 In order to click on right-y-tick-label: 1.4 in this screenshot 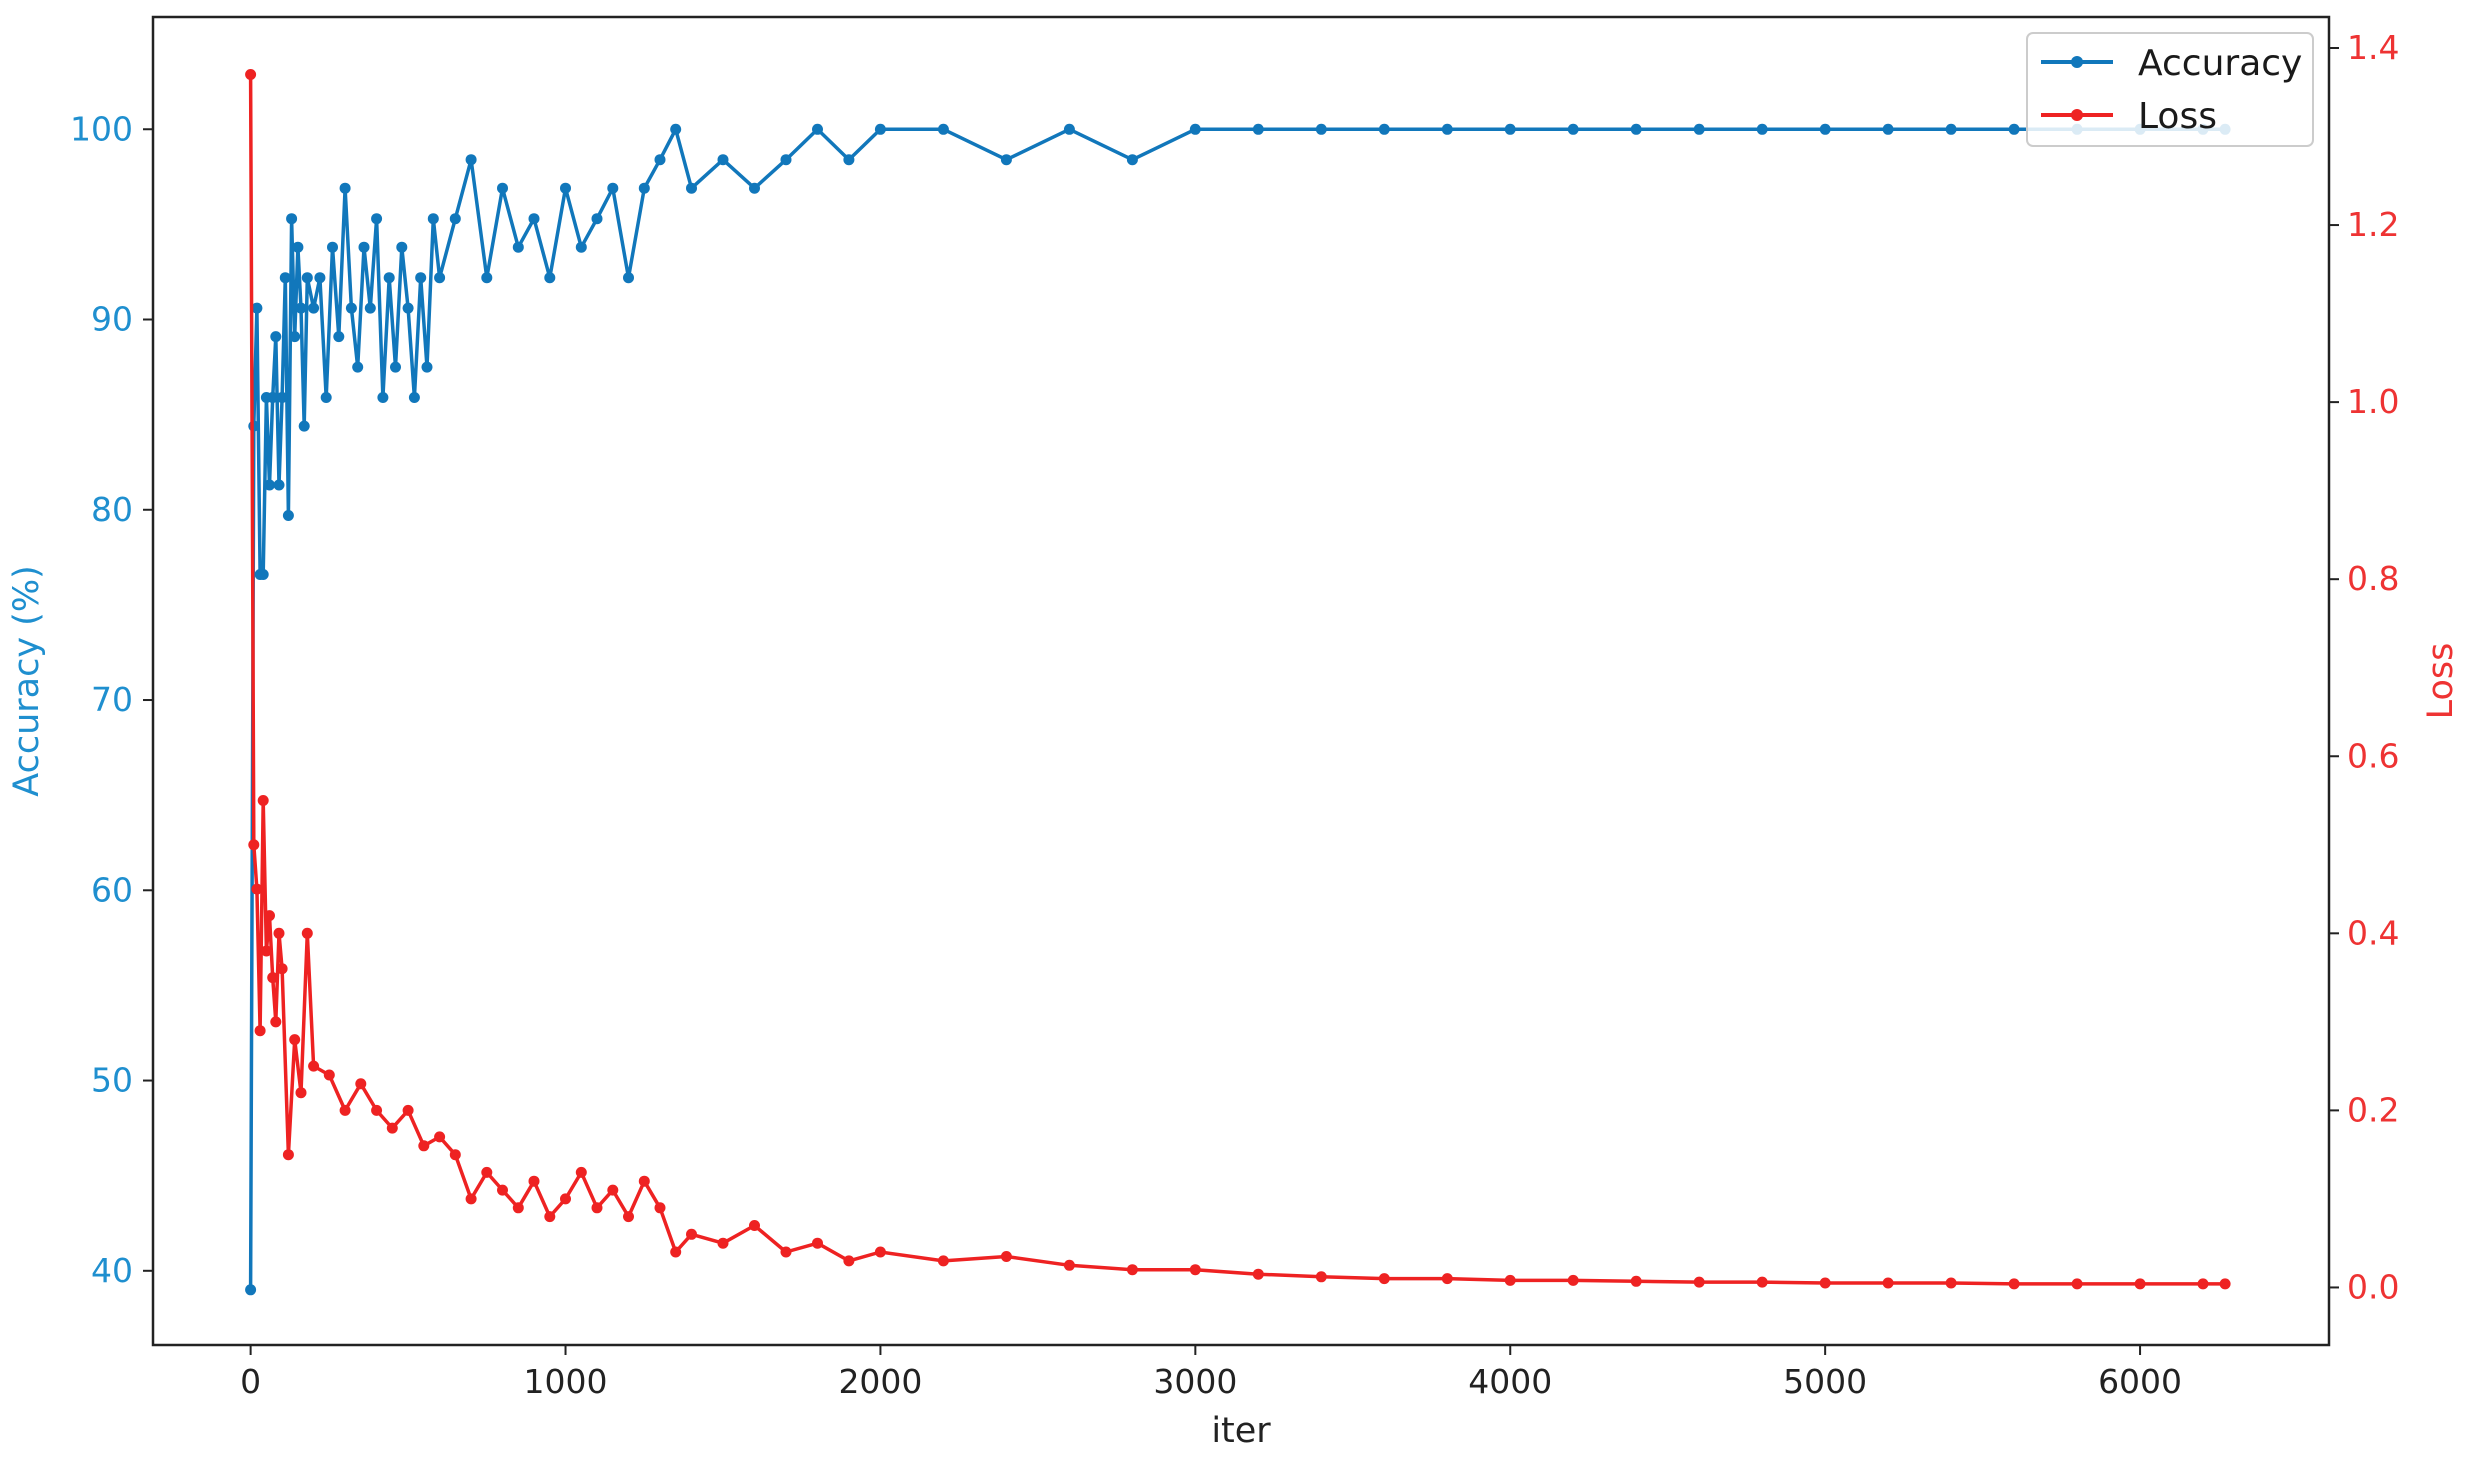, I will do `click(2373, 47)`.